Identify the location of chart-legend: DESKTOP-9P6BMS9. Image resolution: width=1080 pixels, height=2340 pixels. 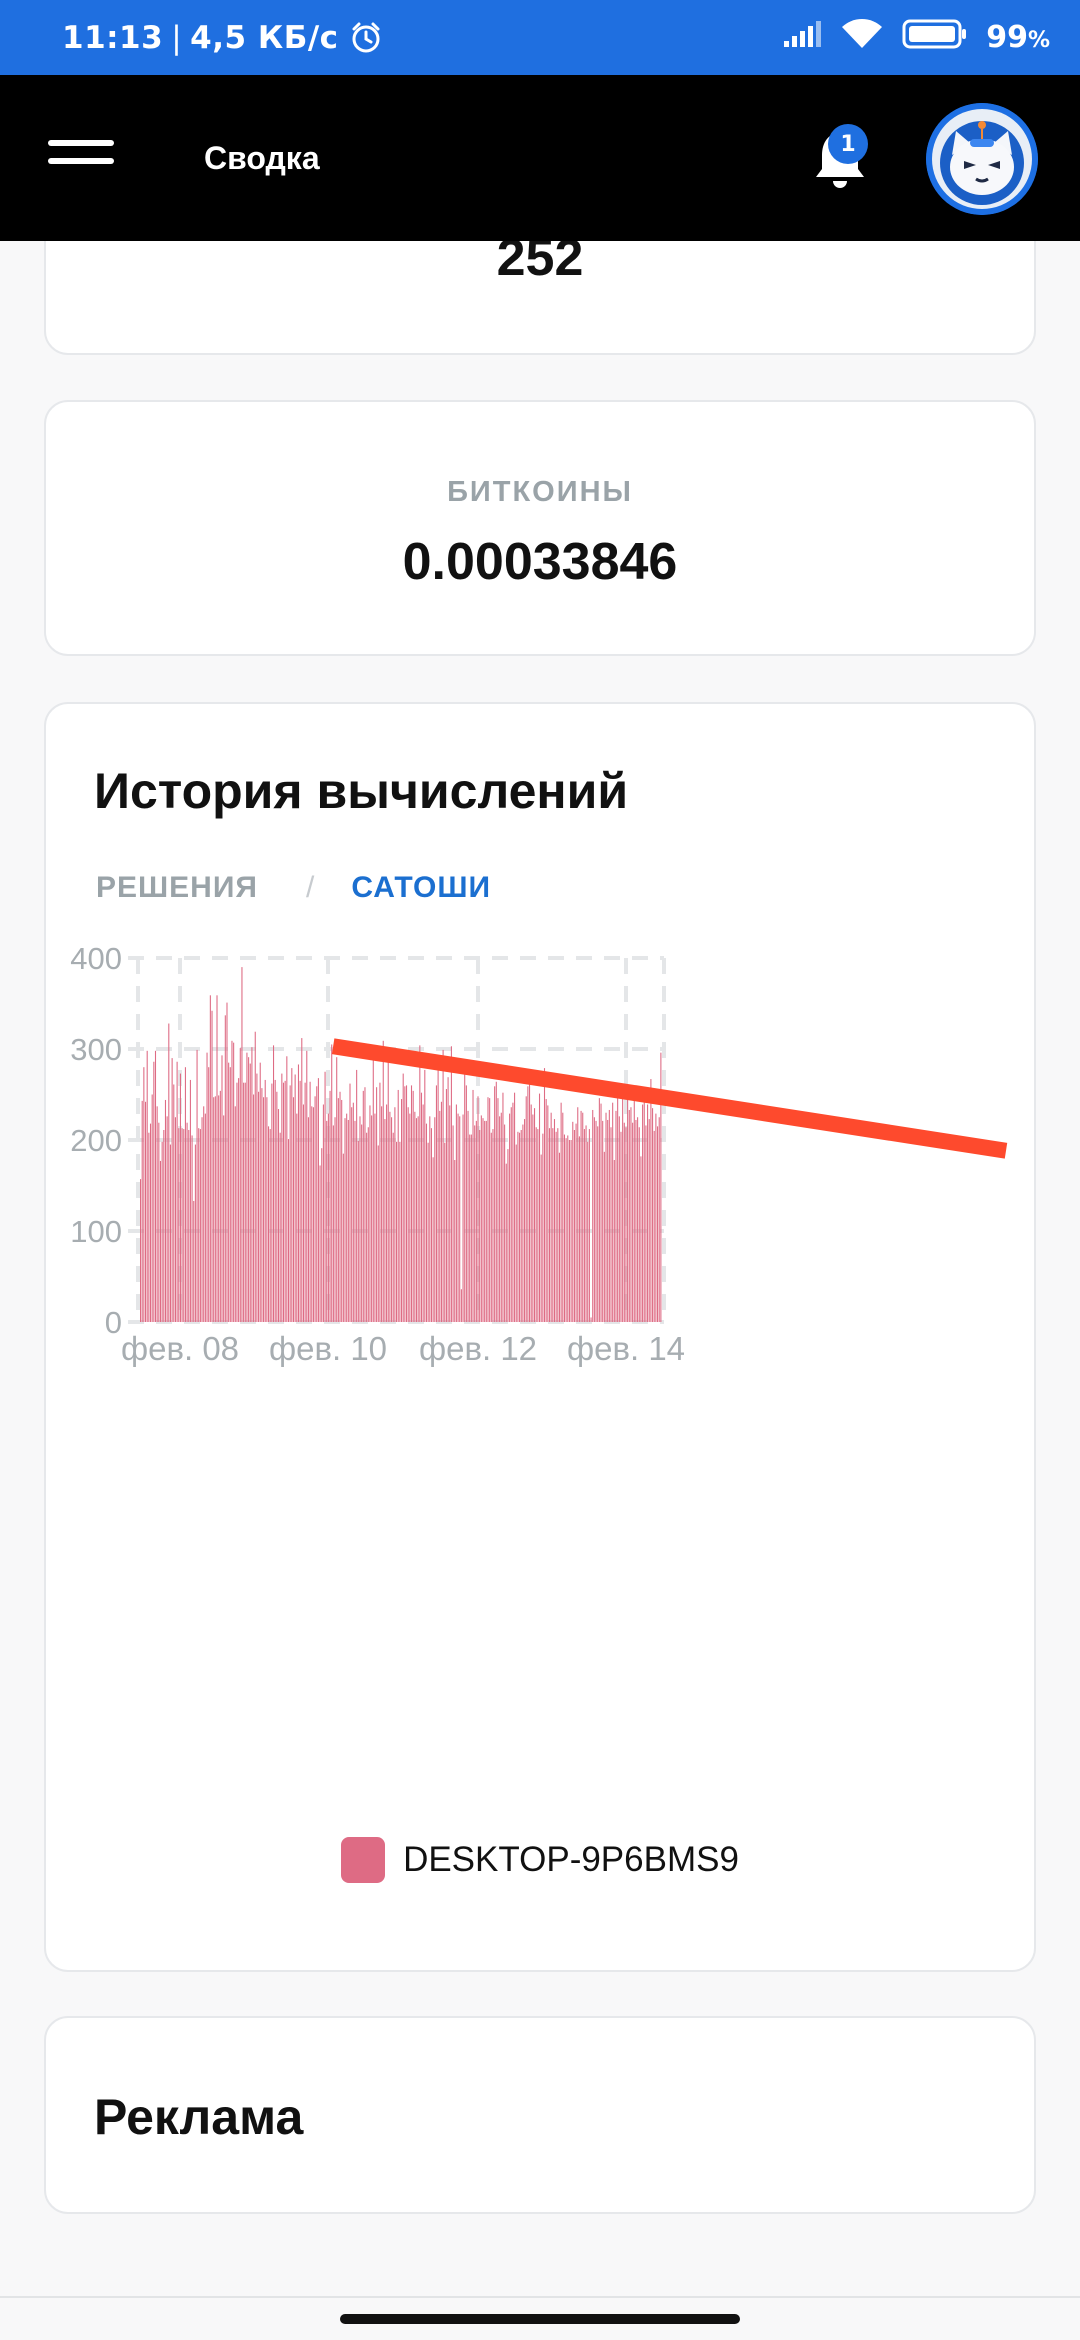
(540, 1860).